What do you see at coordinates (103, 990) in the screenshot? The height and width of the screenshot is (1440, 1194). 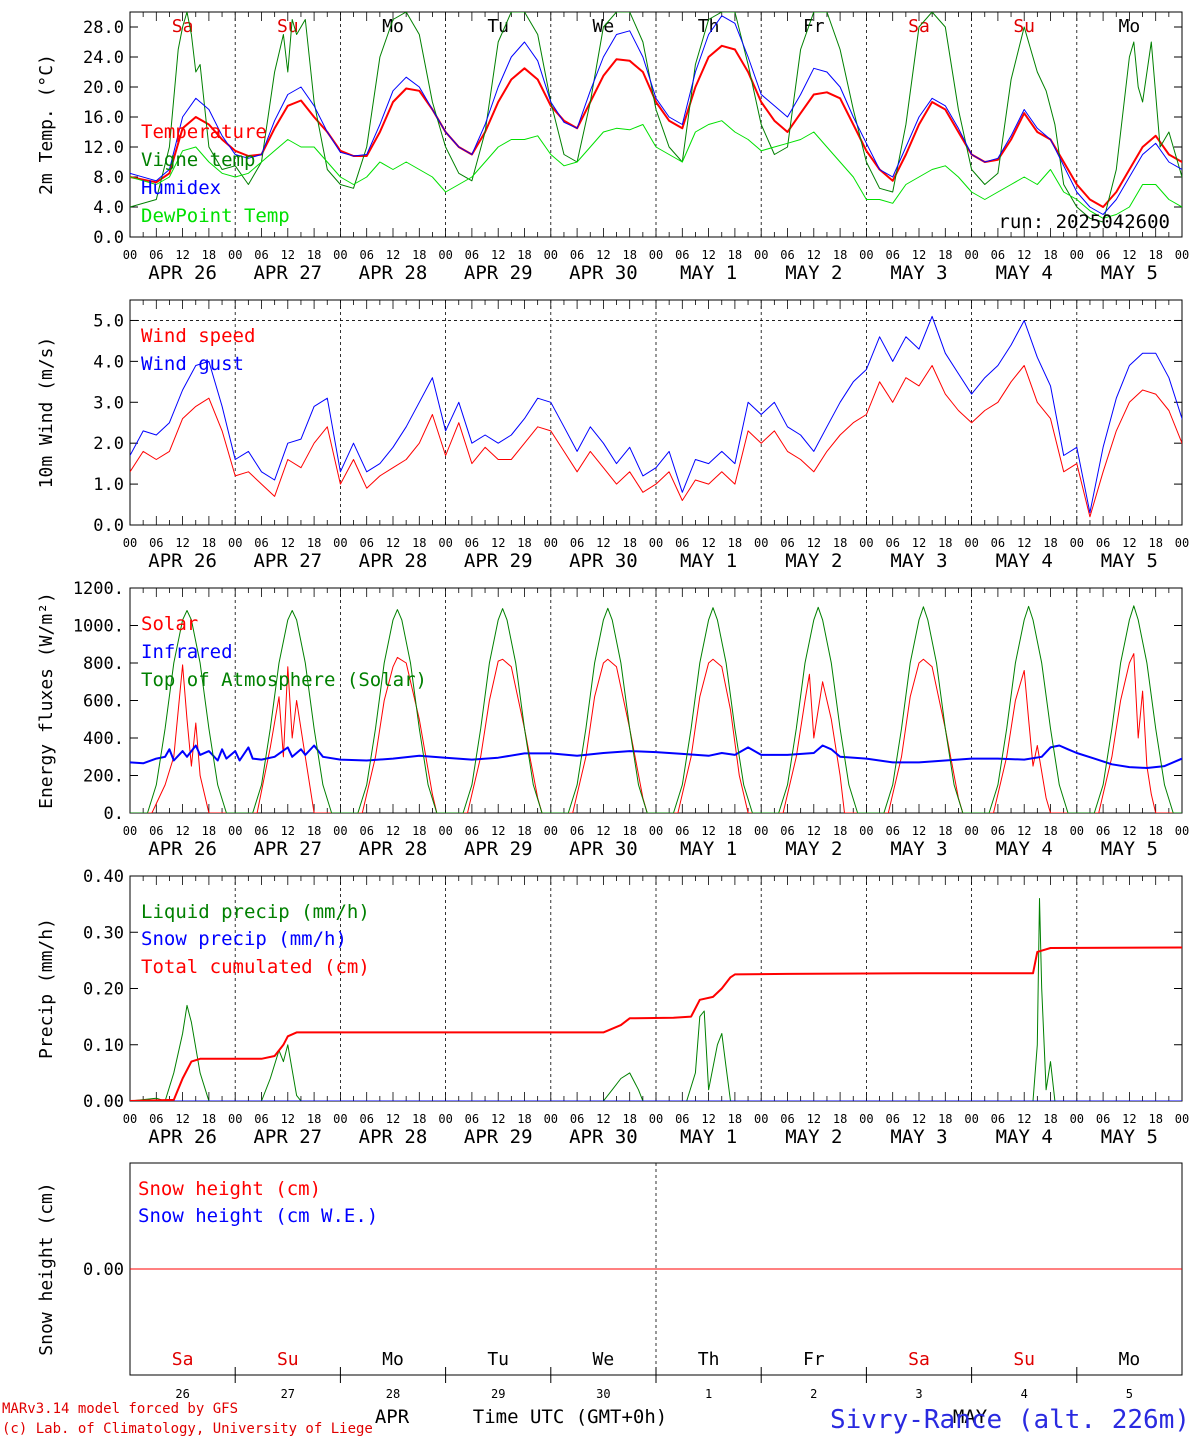 I see `y-tick-label: 0.20` at bounding box center [103, 990].